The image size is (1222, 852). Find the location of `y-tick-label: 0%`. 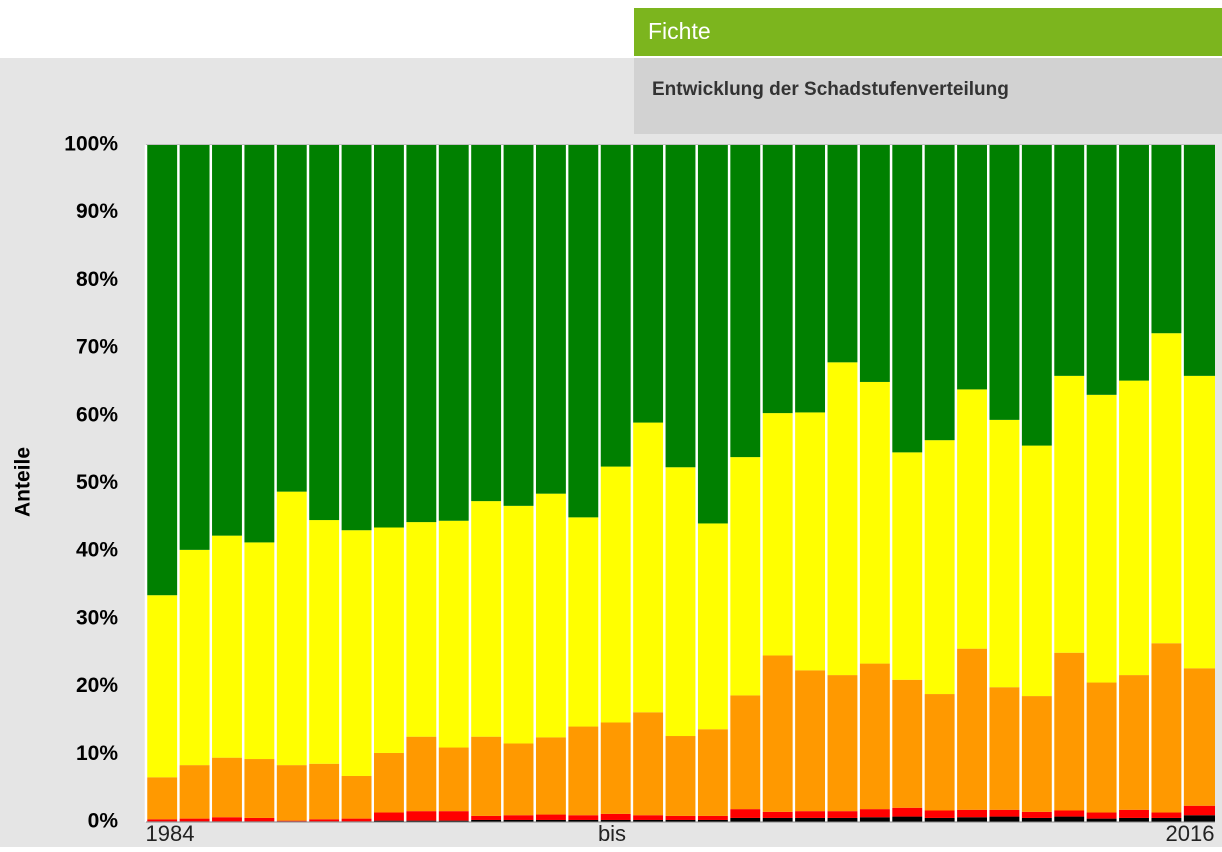

y-tick-label: 0% is located at coordinates (103, 821).